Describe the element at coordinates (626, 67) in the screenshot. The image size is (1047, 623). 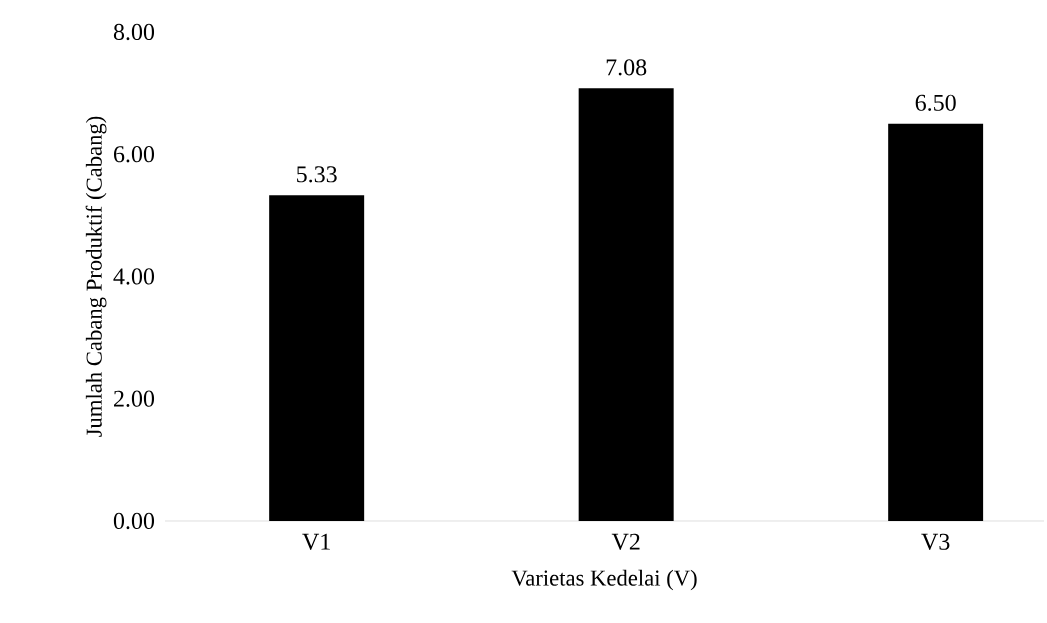
I see `data-label: 7.08` at that location.